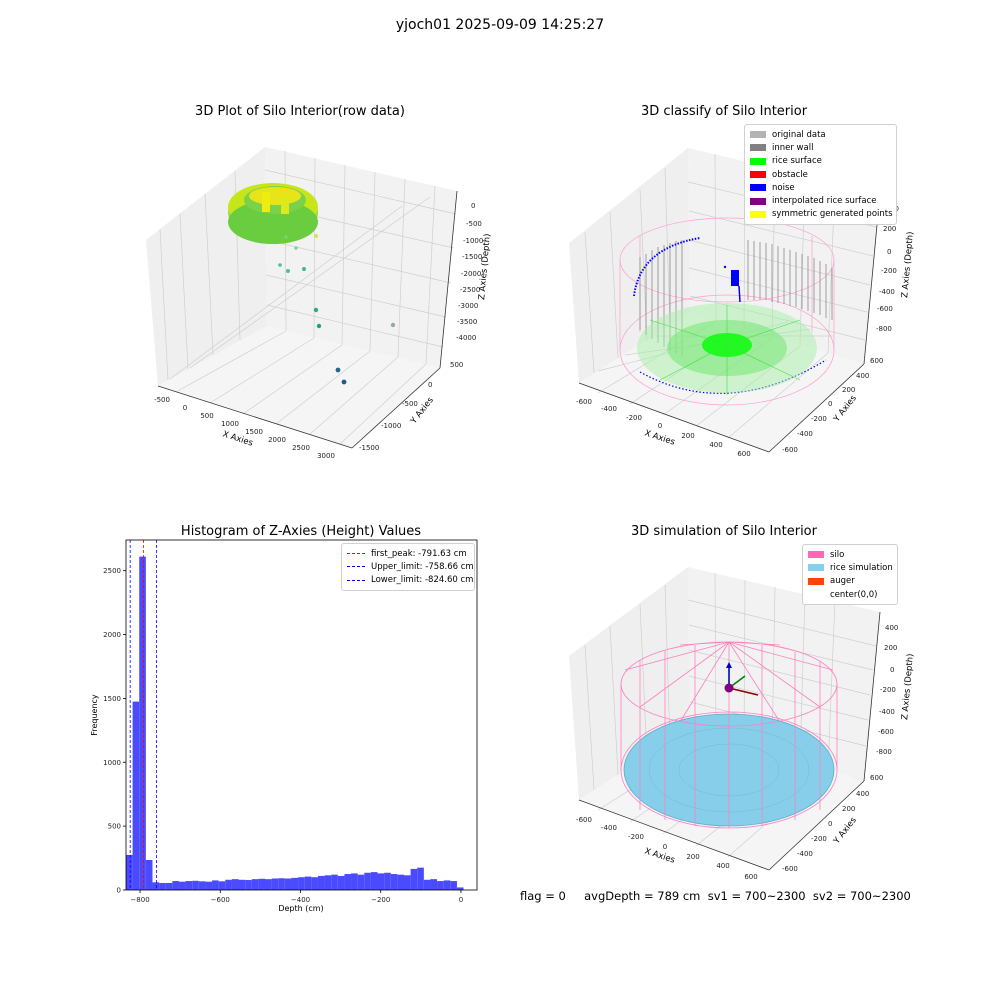  Describe the element at coordinates (724, 111) in the screenshot. I see `panel2-title: 3D classify of Silo Interior` at that location.